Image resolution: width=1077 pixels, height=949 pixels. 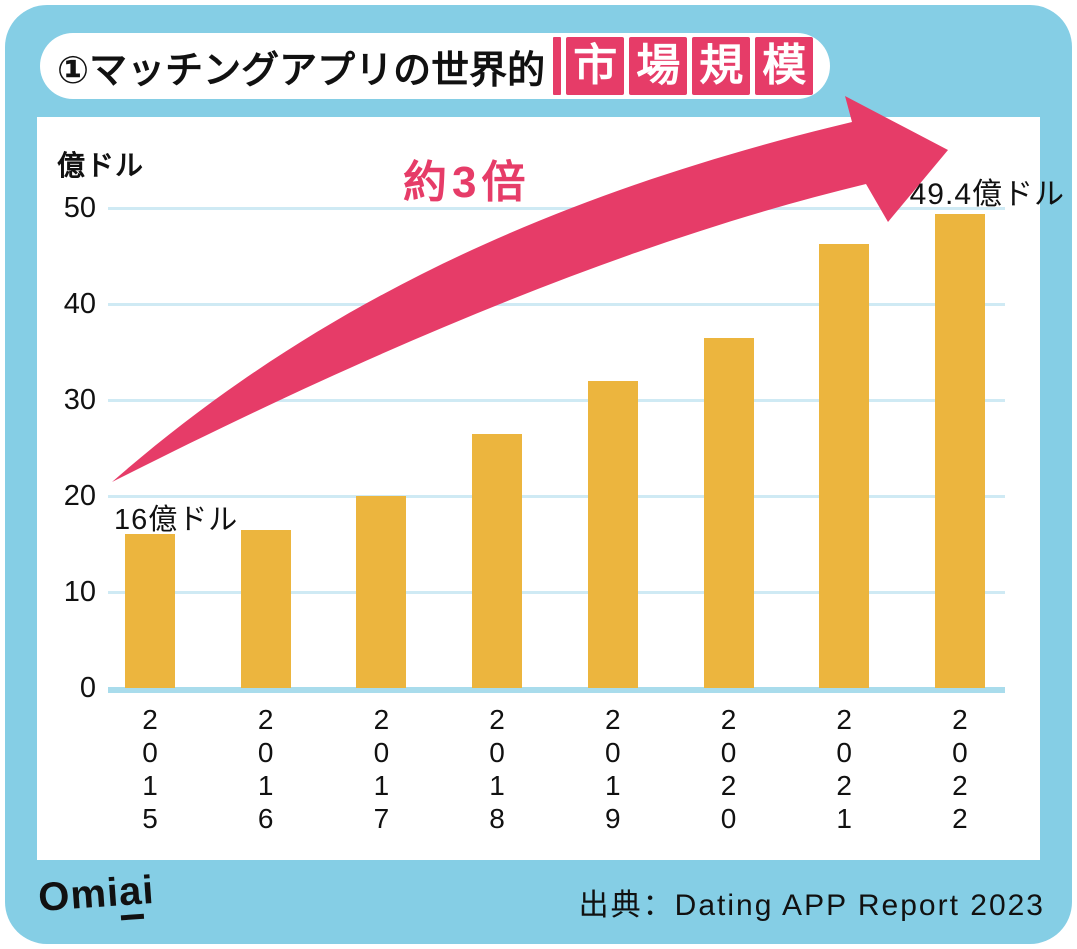 What do you see at coordinates (784, 66) in the screenshot?
I see `title-box-char-4: 模` at bounding box center [784, 66].